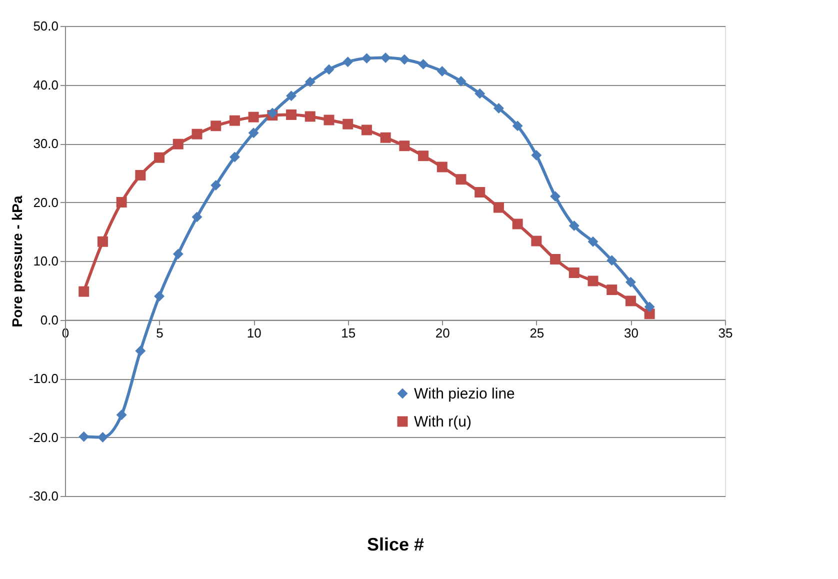 The width and height of the screenshot is (838, 579). Describe the element at coordinates (45, 143) in the screenshot. I see `y-tick-label: 30.0` at that location.